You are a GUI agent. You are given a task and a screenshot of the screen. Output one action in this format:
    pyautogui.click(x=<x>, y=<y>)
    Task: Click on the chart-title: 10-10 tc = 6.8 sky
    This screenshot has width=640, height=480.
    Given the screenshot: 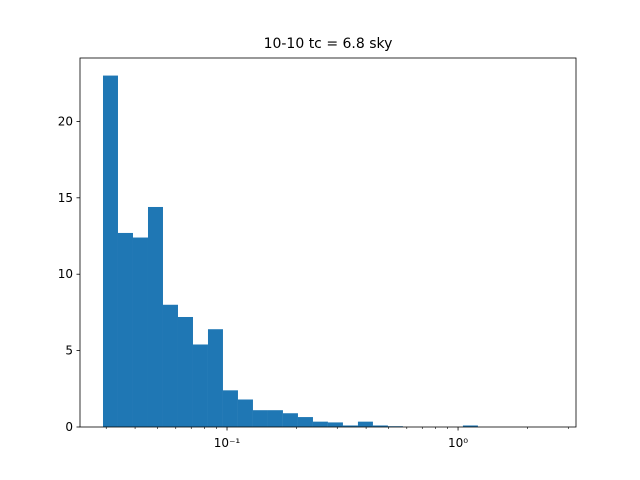 What is the action you would take?
    pyautogui.click(x=328, y=44)
    